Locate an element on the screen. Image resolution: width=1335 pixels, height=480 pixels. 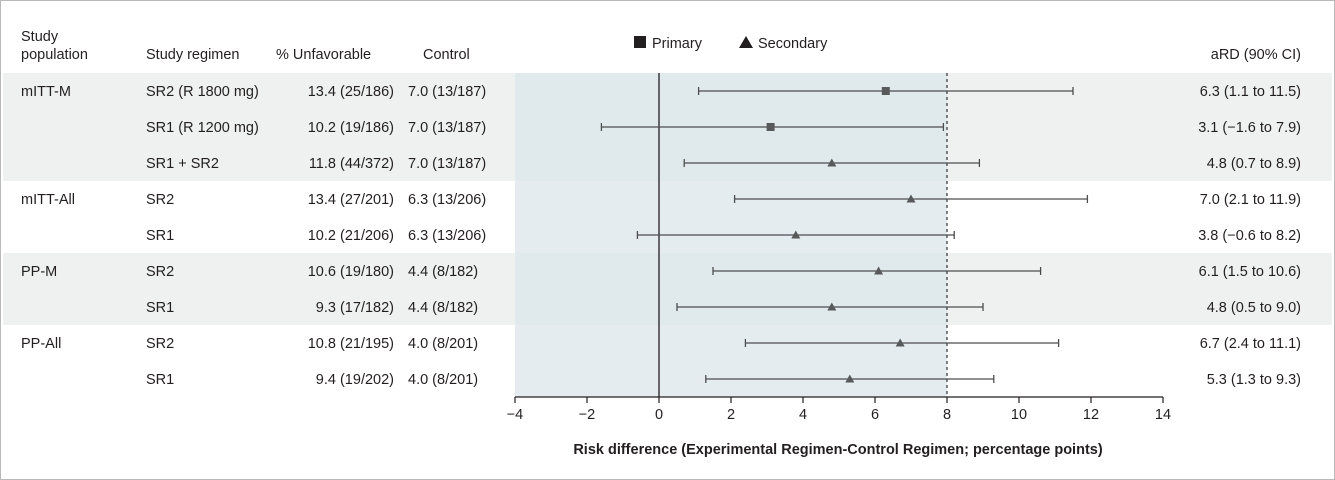
row-ard: 4.8 (0.5 to 9.0) is located at coordinates (1254, 308).